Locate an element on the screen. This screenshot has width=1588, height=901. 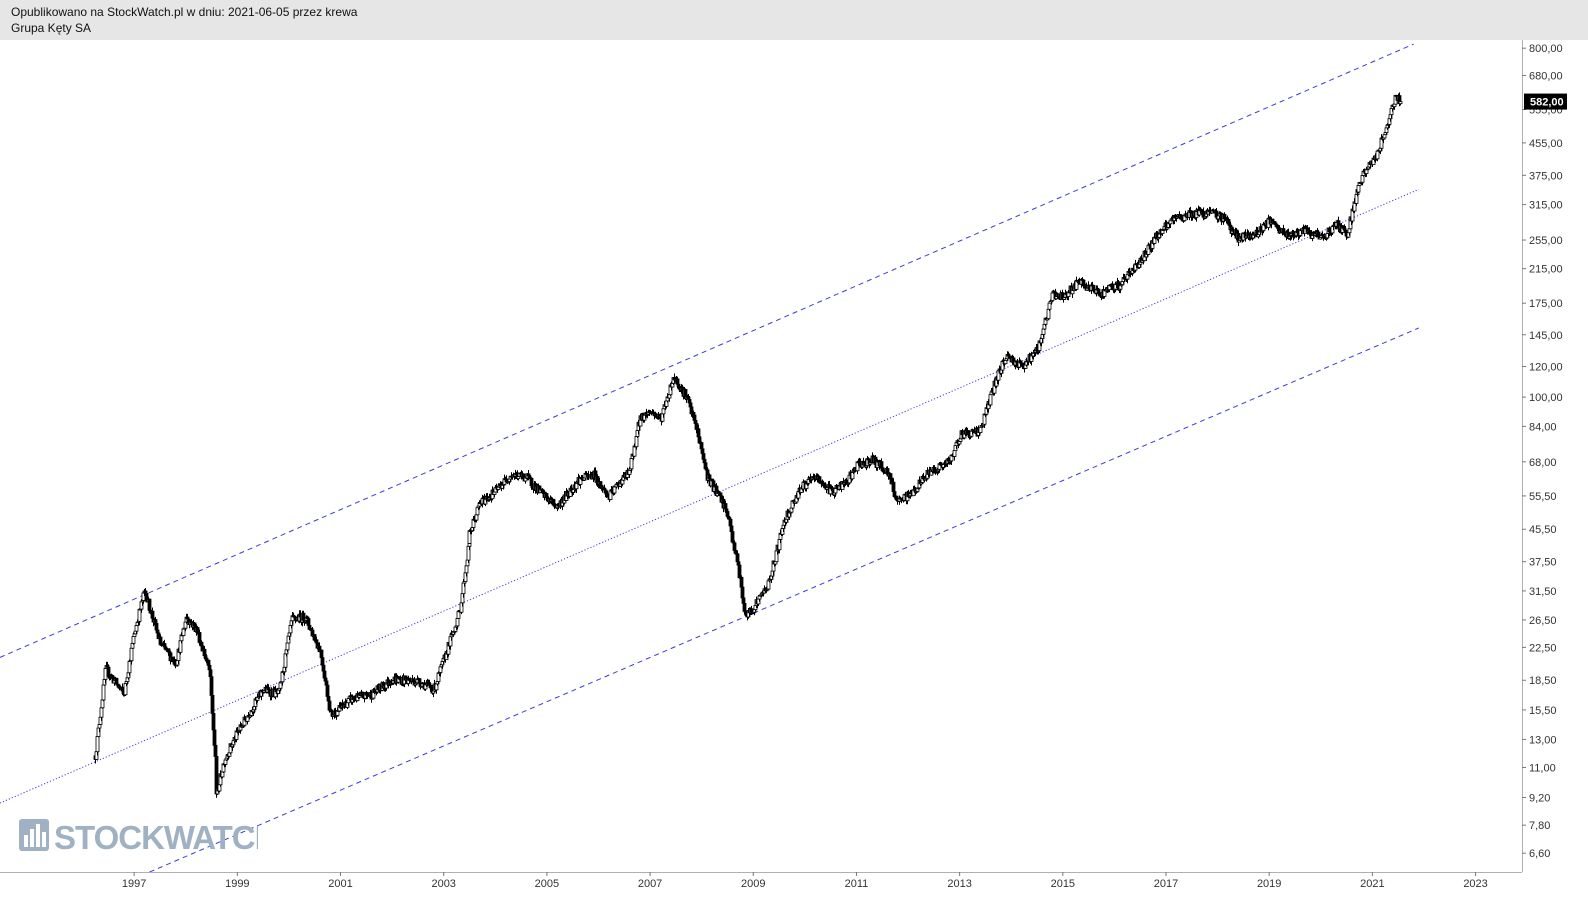
x-tick-label-14: 2023 is located at coordinates (1475, 884).